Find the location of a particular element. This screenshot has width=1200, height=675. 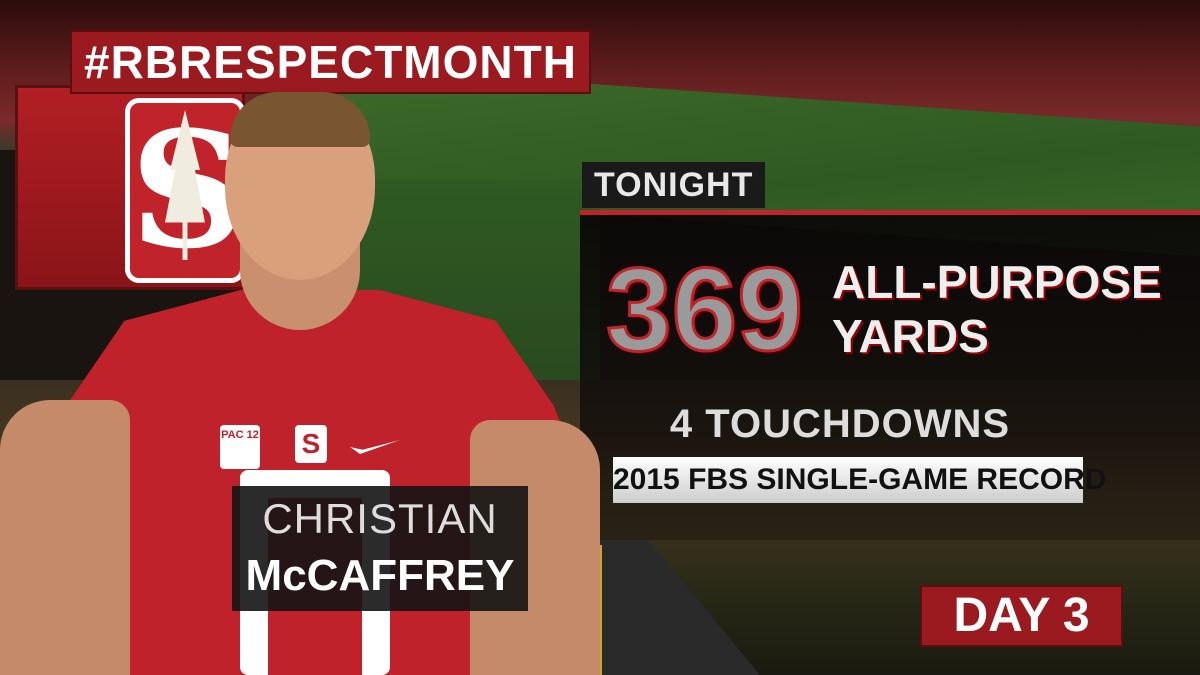

stat-label: ALL-PURPOSE YARDS is located at coordinates (997, 309).